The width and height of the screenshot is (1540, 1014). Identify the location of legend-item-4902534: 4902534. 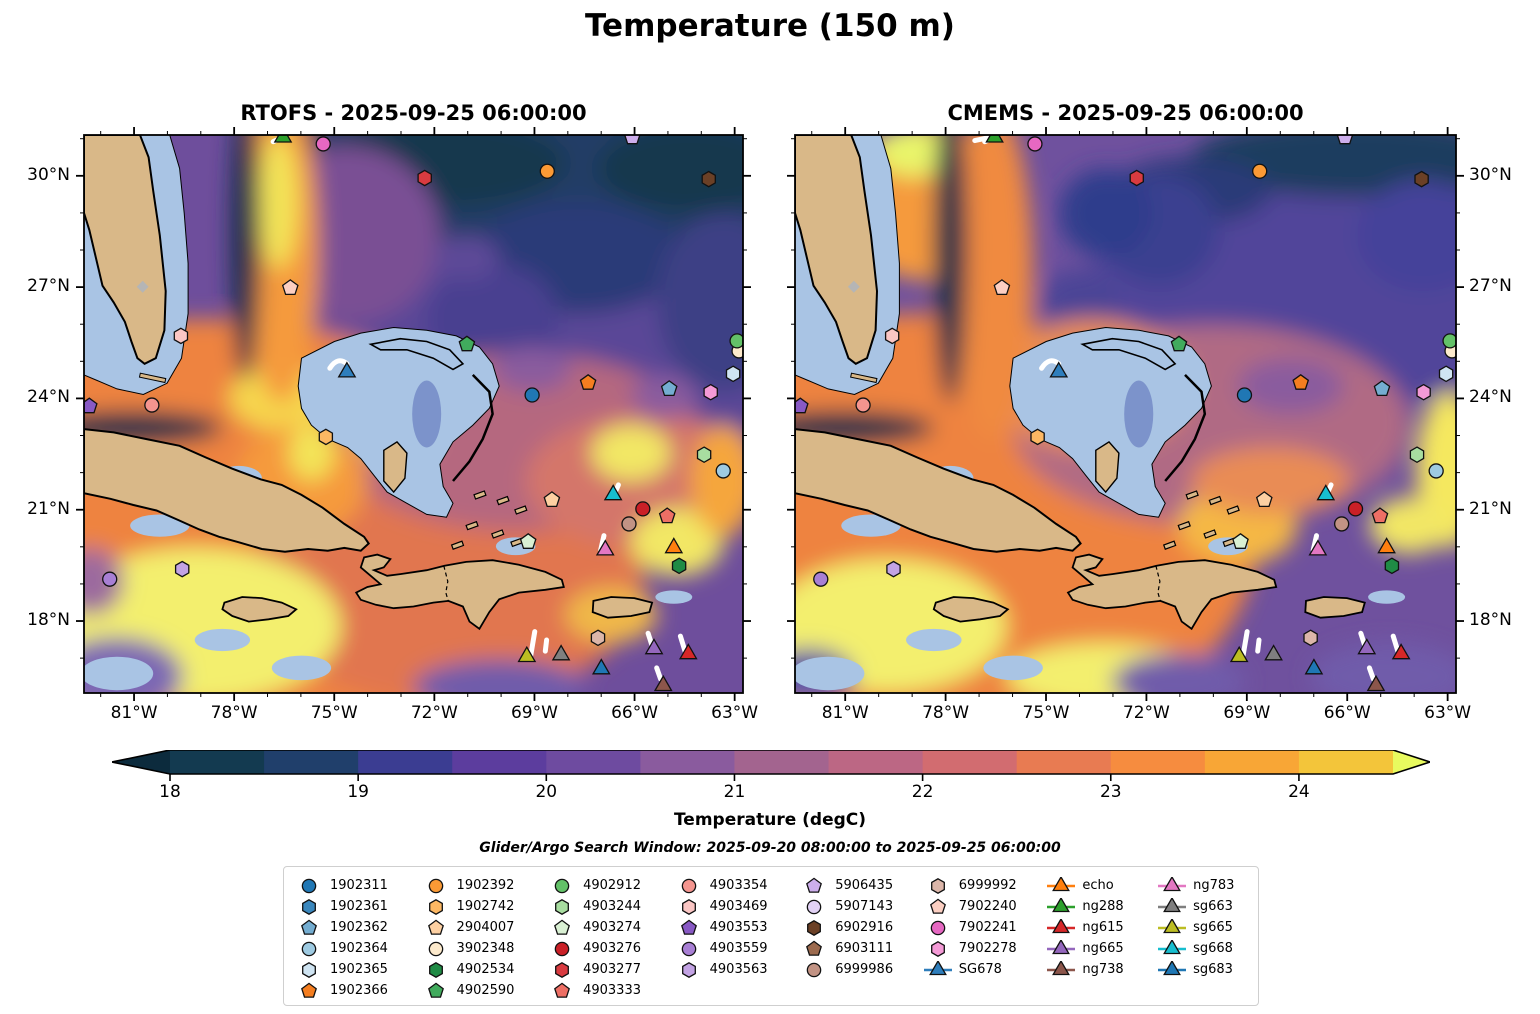
(484, 969).